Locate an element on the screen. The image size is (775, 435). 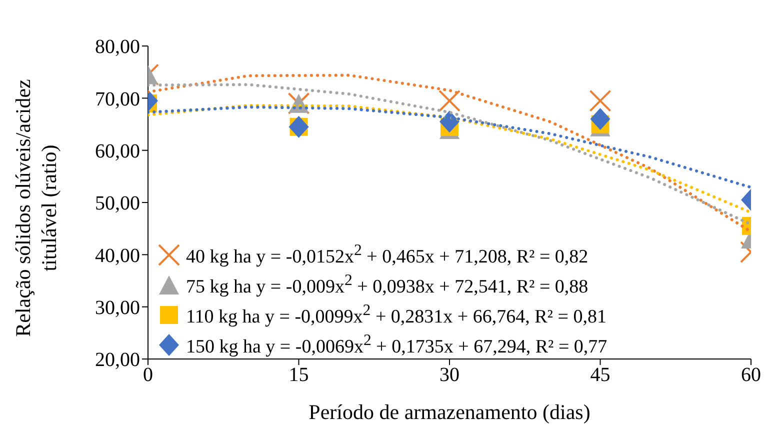
legend-label: 150 kg ha y = -0,0069x$^{2}$ + 0,1735x + 67,294, R² = 0,77 is located at coordinates (397, 345).